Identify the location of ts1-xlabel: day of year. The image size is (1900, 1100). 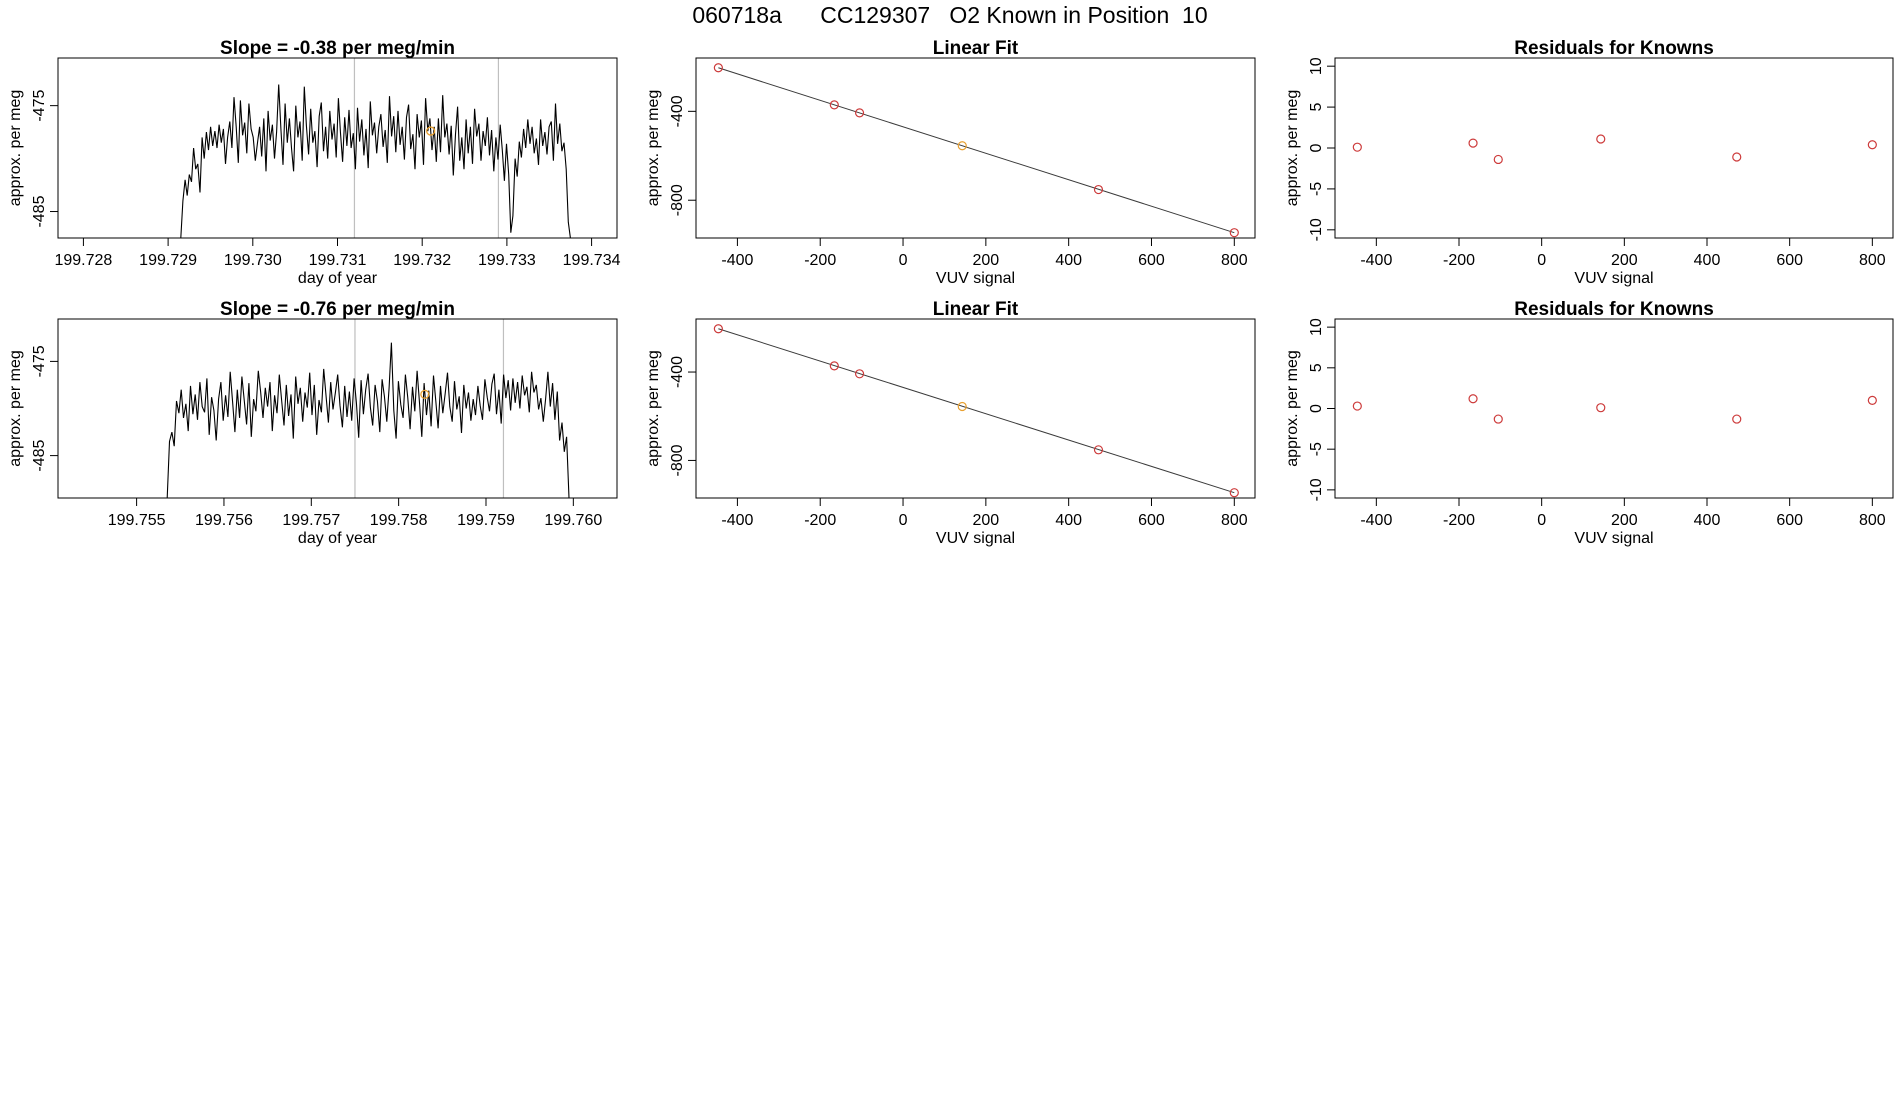
(338, 278).